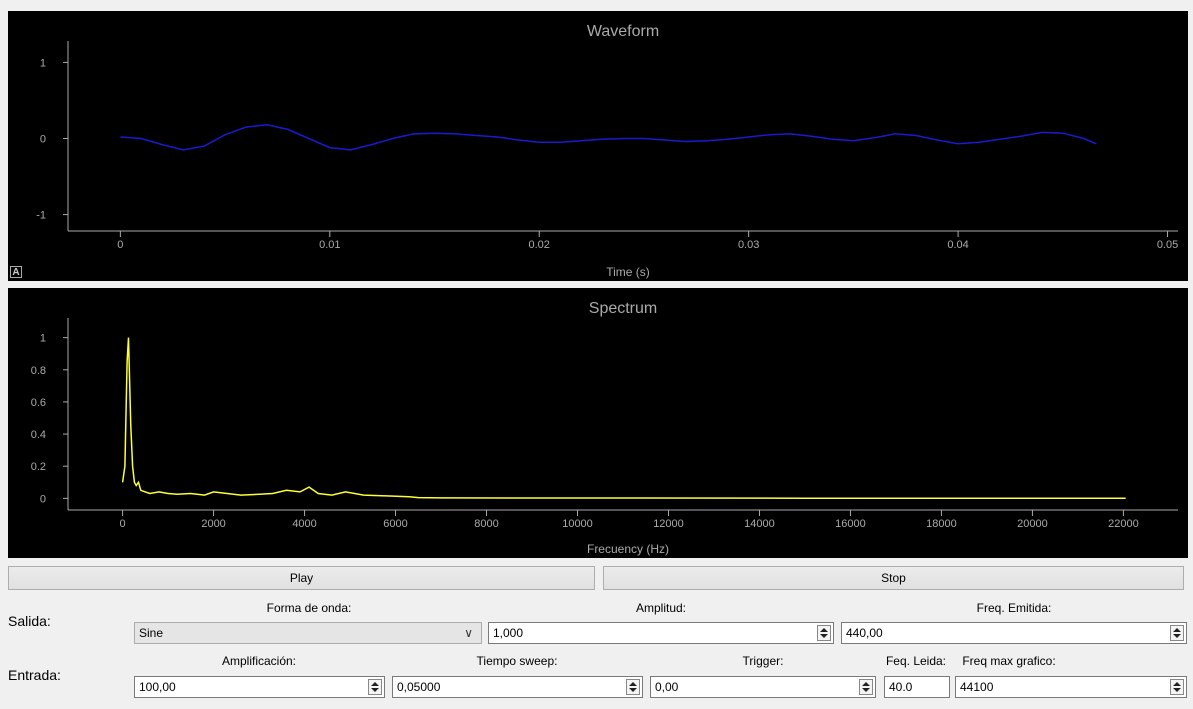  I want to click on tiempo-sweep-label: Tiempo sweep:, so click(517, 661).